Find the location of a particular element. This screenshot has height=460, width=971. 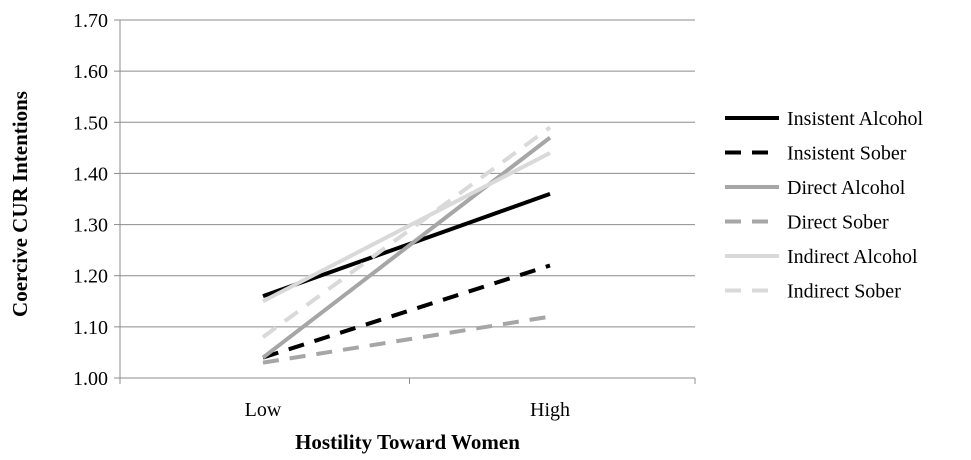

y-axis-title: Coercive CUR Intentions is located at coordinates (20, 204).